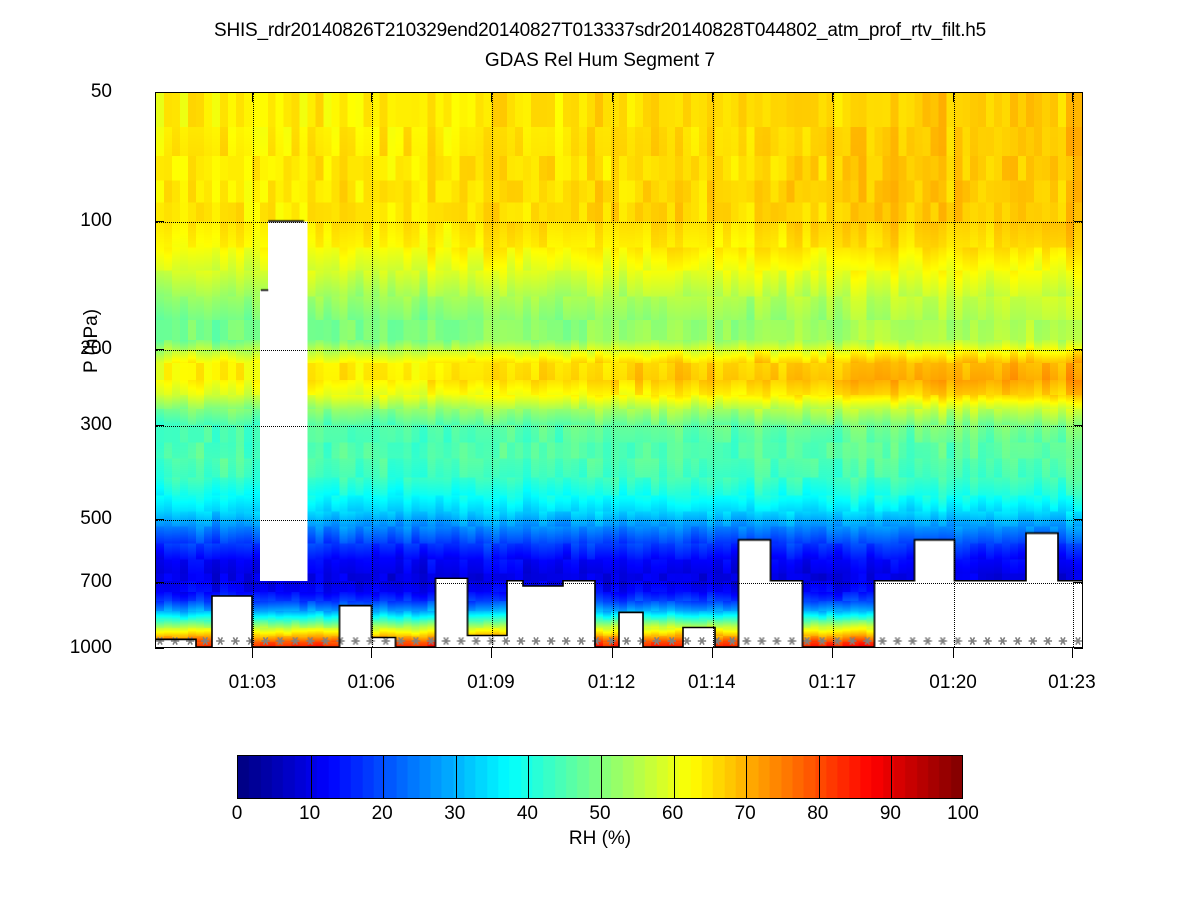 The width and height of the screenshot is (1200, 900). Describe the element at coordinates (101, 91) in the screenshot. I see `y-tick-label-50: 50` at that location.